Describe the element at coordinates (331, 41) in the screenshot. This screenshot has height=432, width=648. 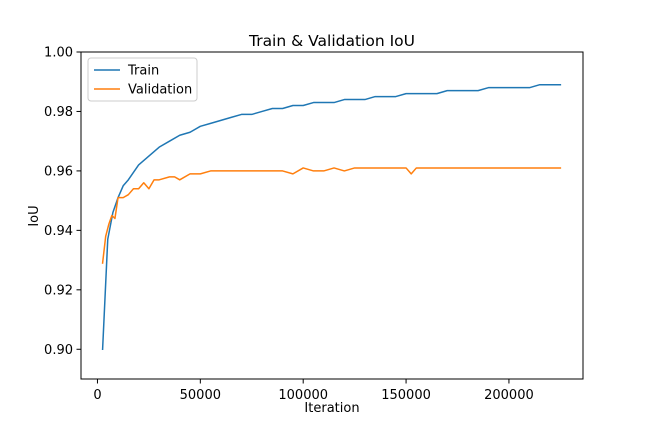
I see `chart-title: Train & Validation IoU` at that location.